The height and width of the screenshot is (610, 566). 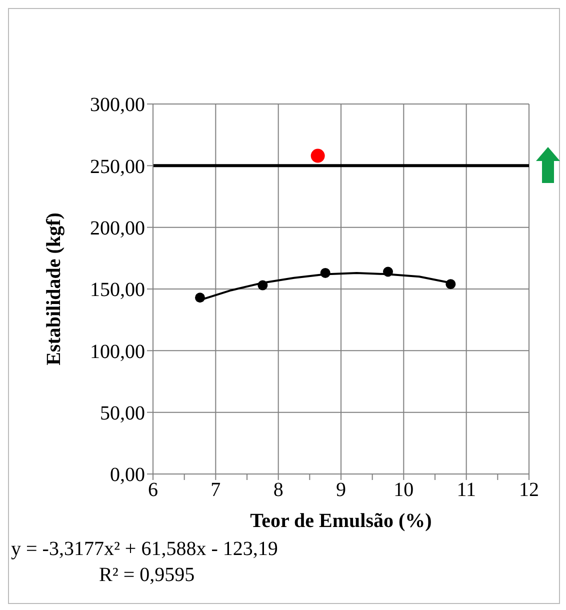 I want to click on y-tick-label: 300,00, so click(x=117, y=105).